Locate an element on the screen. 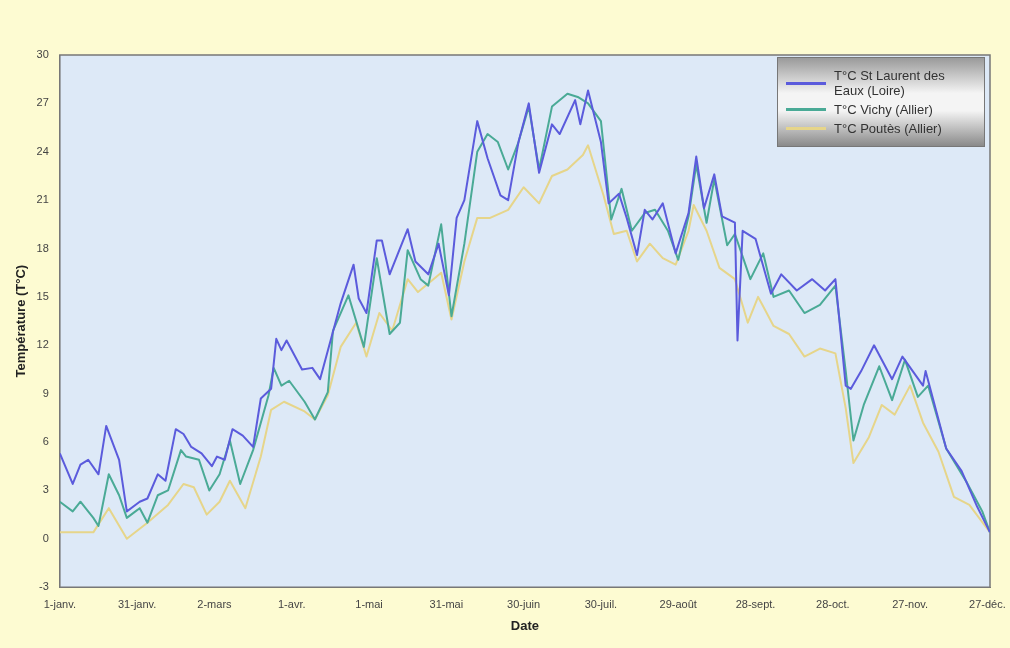 This screenshot has width=1010, height=648. x-tick-label: 31-janv. is located at coordinates (137, 603).